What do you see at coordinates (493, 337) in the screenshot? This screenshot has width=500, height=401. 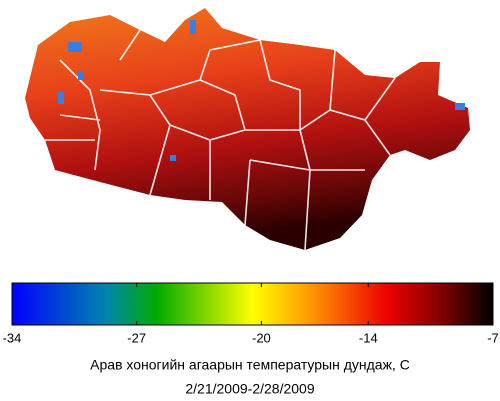 I see `tick-label: -7` at bounding box center [493, 337].